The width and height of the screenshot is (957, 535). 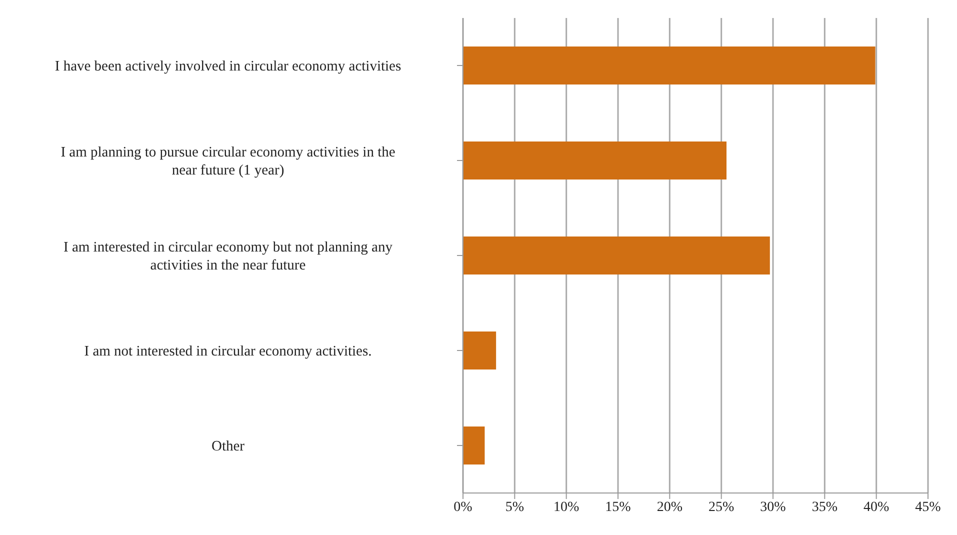 I want to click on y-tick-label: I am interested in circular economy but not planning any activities in the near future, so click(x=229, y=257).